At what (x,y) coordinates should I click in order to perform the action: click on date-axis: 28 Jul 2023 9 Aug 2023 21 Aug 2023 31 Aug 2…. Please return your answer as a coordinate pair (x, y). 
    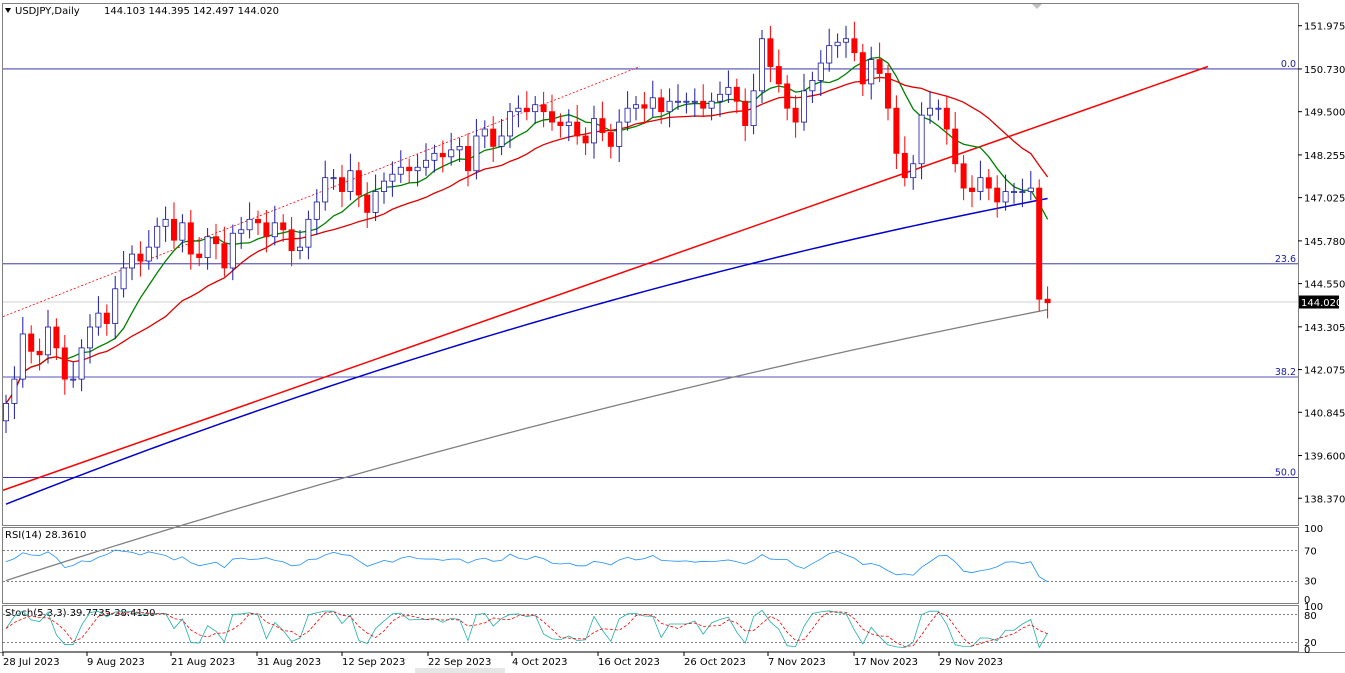
    Looking at the image, I should click on (502, 660).